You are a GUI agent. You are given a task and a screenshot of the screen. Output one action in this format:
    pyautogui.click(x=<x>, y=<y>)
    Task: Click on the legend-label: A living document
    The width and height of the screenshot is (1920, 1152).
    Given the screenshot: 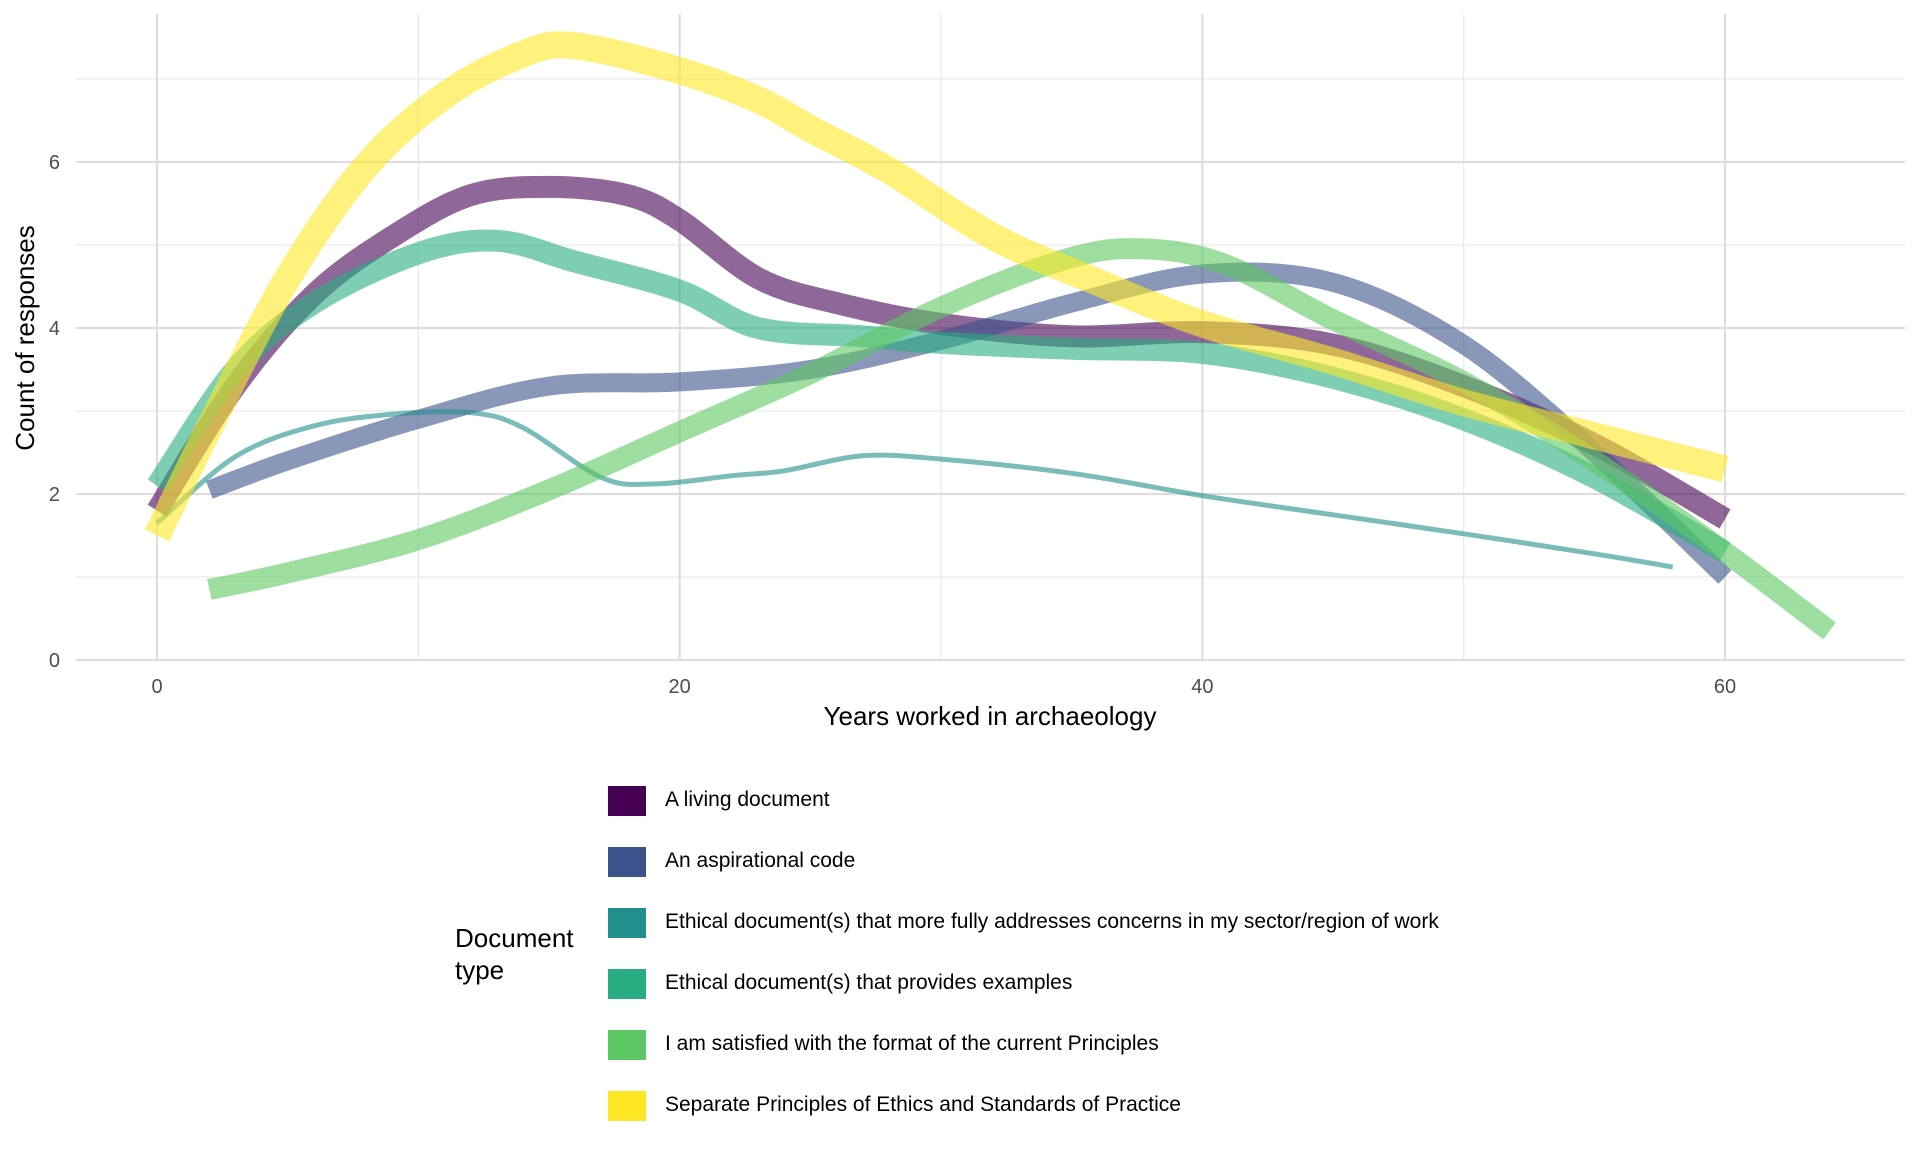 What is the action you would take?
    pyautogui.click(x=747, y=799)
    